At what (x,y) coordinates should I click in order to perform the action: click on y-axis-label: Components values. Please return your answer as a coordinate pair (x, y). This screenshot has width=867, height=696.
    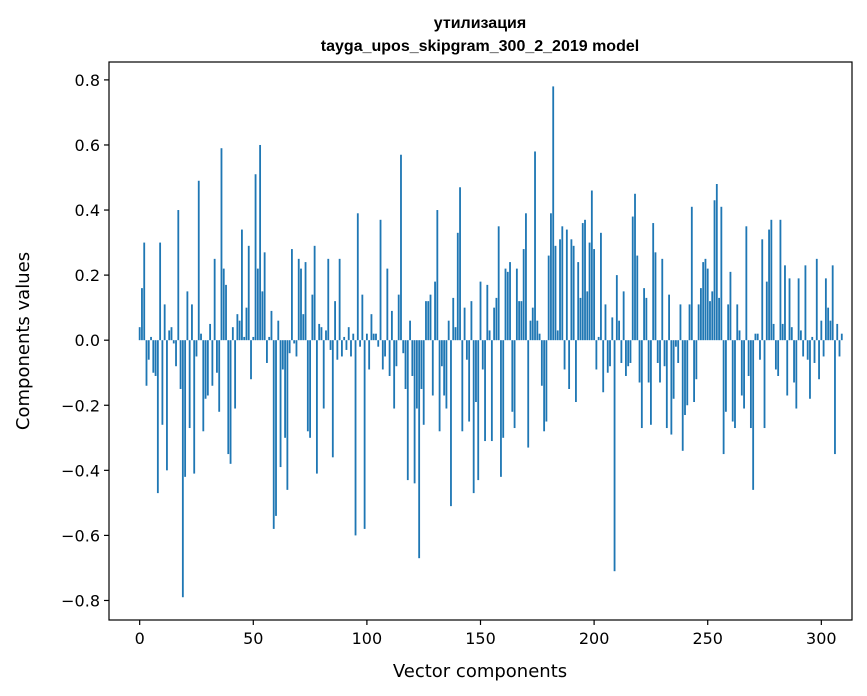
    Looking at the image, I should click on (23, 341).